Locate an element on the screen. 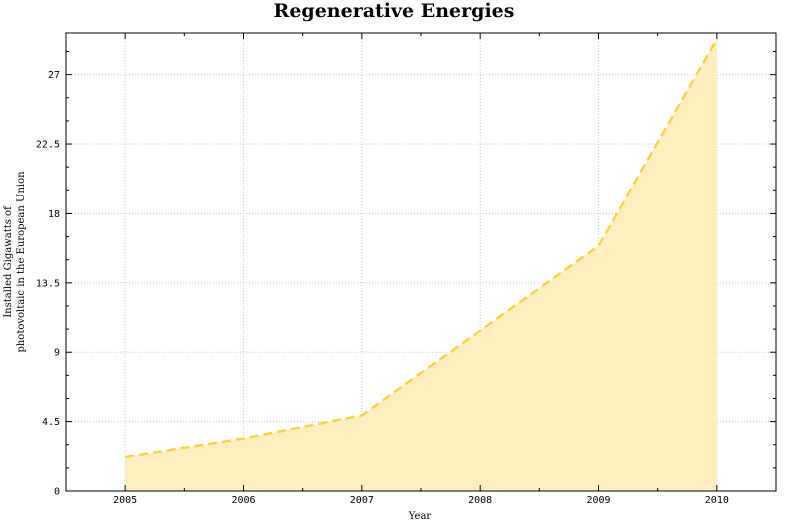  chart-title: Regenerative Energies is located at coordinates (394, 11).